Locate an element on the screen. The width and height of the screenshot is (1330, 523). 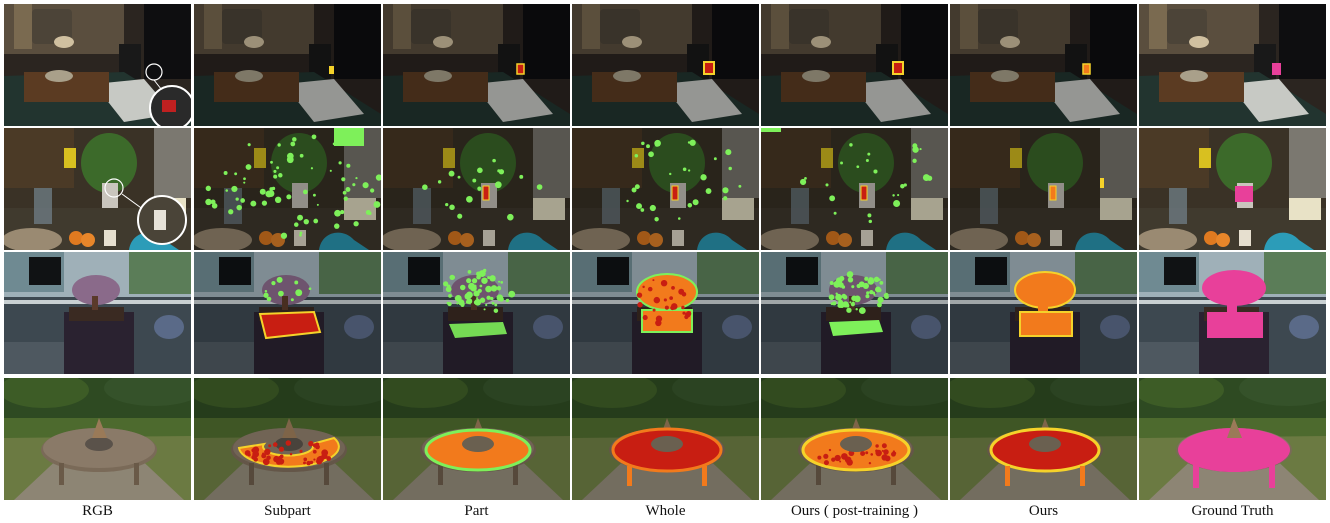
image-living-room-part is located at coordinates (476, 65).